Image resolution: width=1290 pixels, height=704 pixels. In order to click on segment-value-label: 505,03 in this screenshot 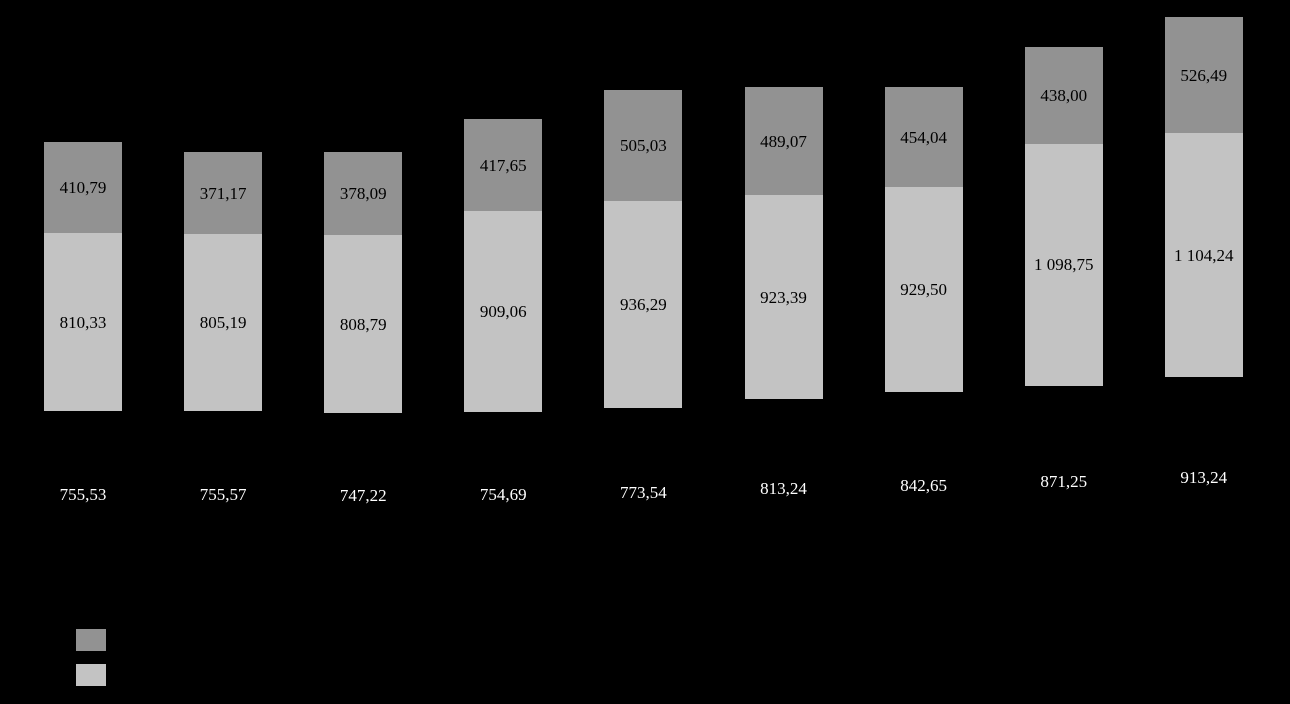, I will do `click(643, 146)`.